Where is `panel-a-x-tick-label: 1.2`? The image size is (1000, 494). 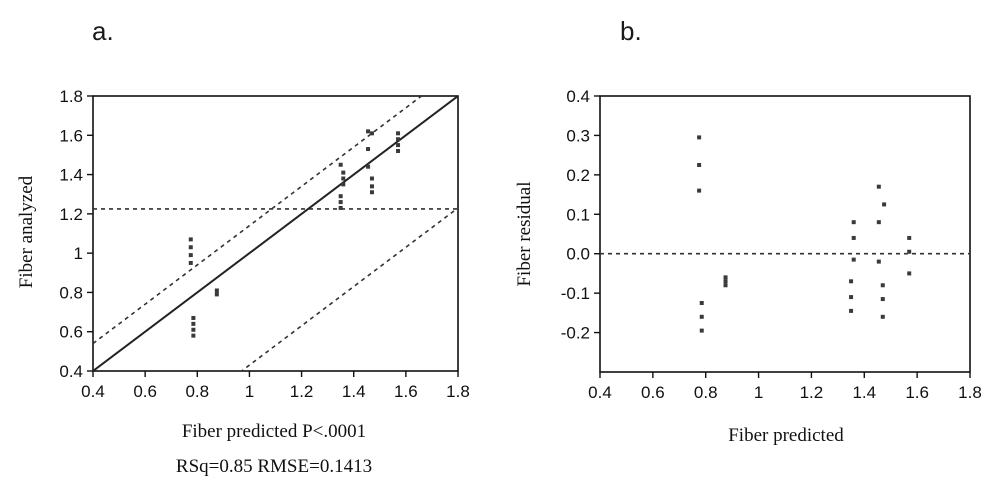
panel-a-x-tick-label: 1.2 is located at coordinates (302, 391).